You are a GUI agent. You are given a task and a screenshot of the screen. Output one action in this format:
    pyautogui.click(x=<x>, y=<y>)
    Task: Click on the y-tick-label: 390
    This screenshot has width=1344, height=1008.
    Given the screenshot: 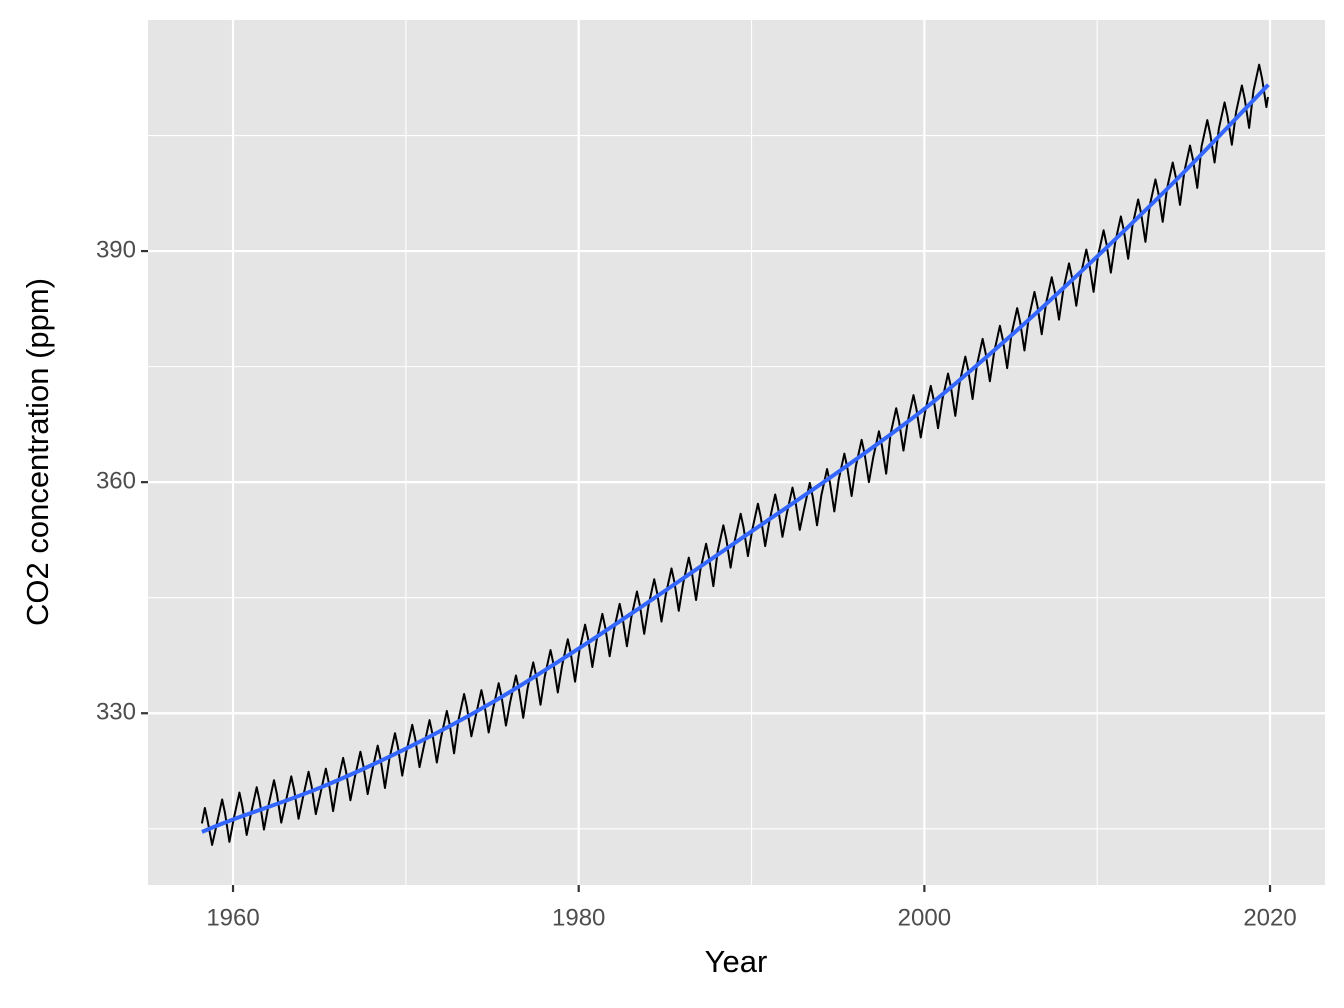 What is the action you would take?
    pyautogui.click(x=116, y=249)
    